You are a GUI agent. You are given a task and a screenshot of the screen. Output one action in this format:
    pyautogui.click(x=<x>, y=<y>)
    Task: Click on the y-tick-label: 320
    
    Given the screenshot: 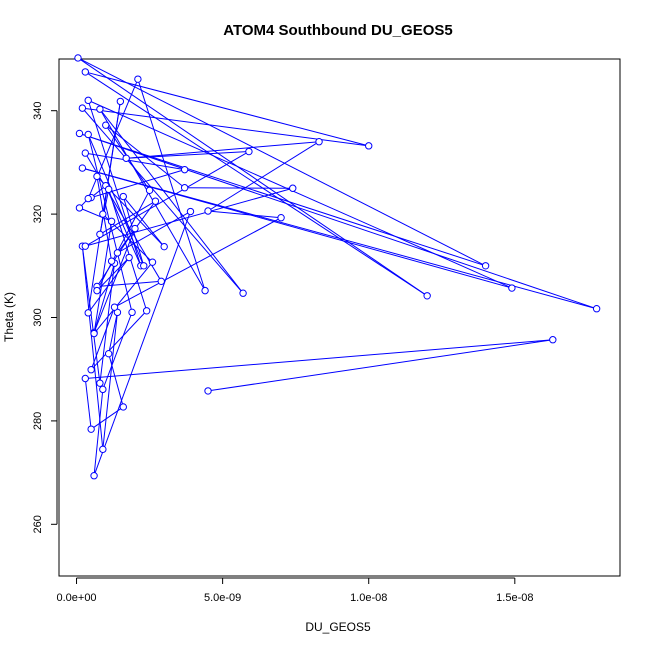 What is the action you would take?
    pyautogui.click(x=38, y=214)
    